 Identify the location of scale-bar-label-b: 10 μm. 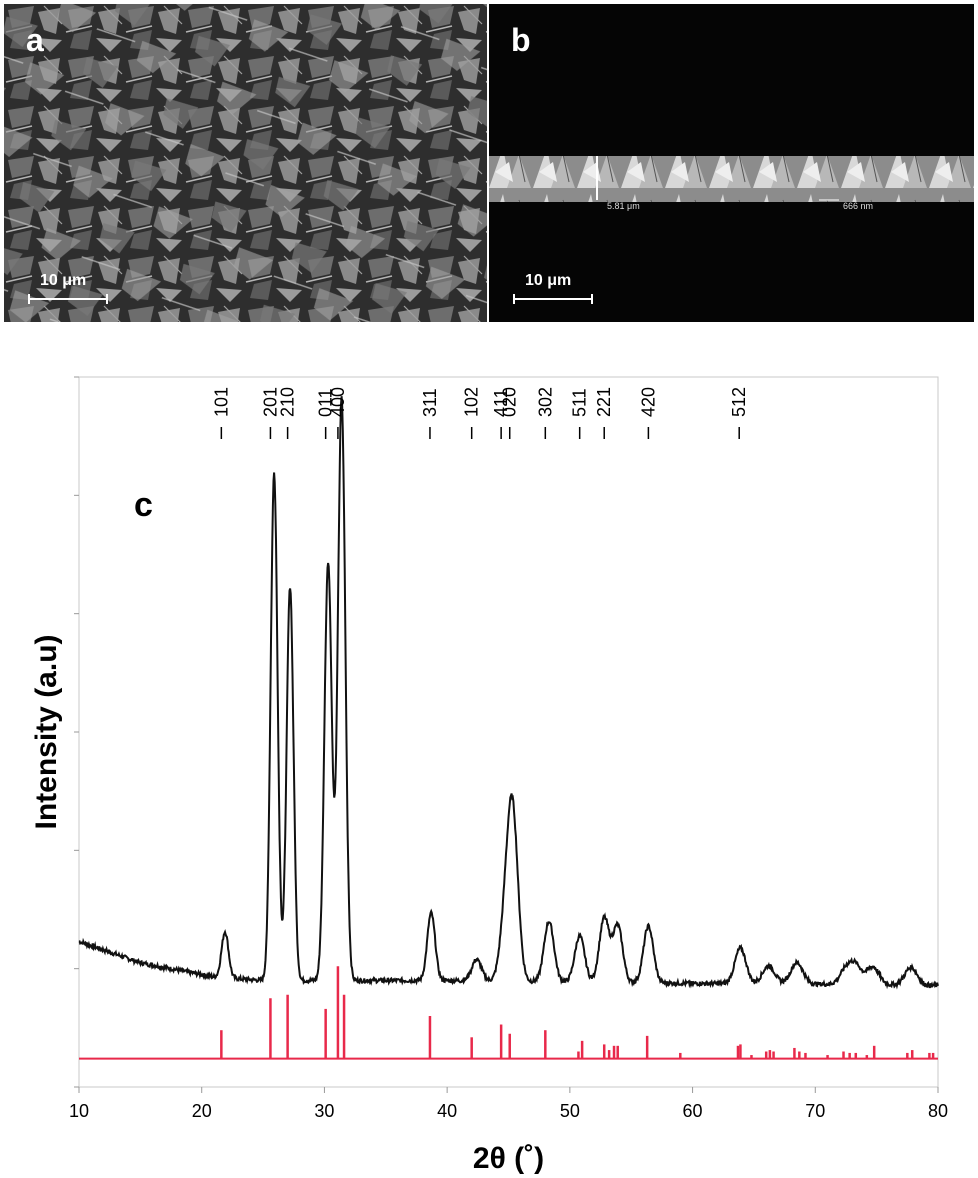
(548, 280).